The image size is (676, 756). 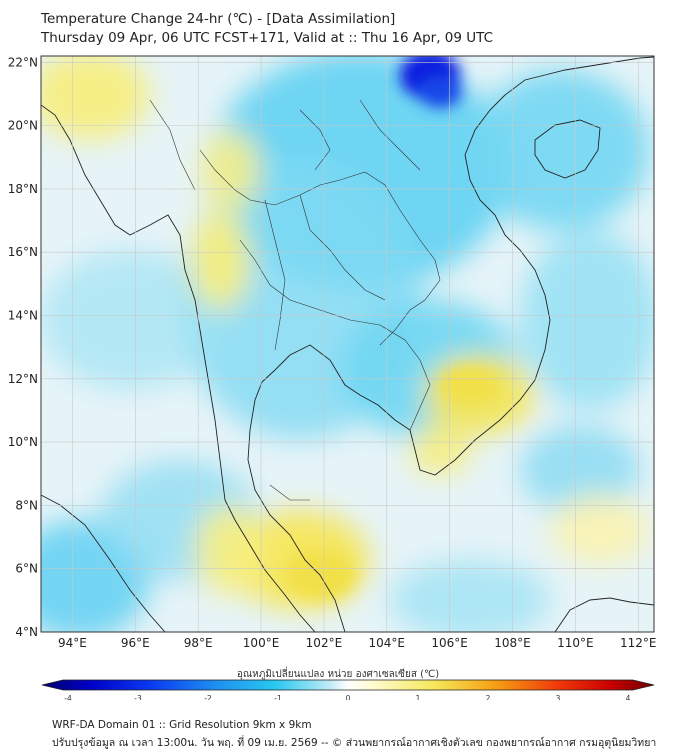 What do you see at coordinates (26, 505) in the screenshot?
I see `lat-tick-label: 8°N` at bounding box center [26, 505].